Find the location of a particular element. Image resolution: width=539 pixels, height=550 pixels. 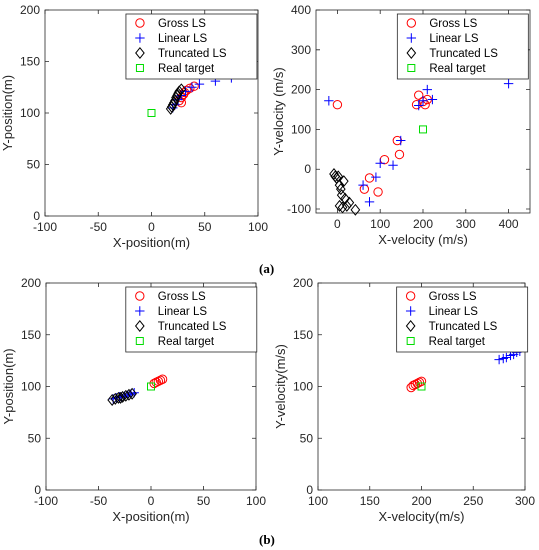

x-tick-label: -50 is located at coordinates (99, 501).